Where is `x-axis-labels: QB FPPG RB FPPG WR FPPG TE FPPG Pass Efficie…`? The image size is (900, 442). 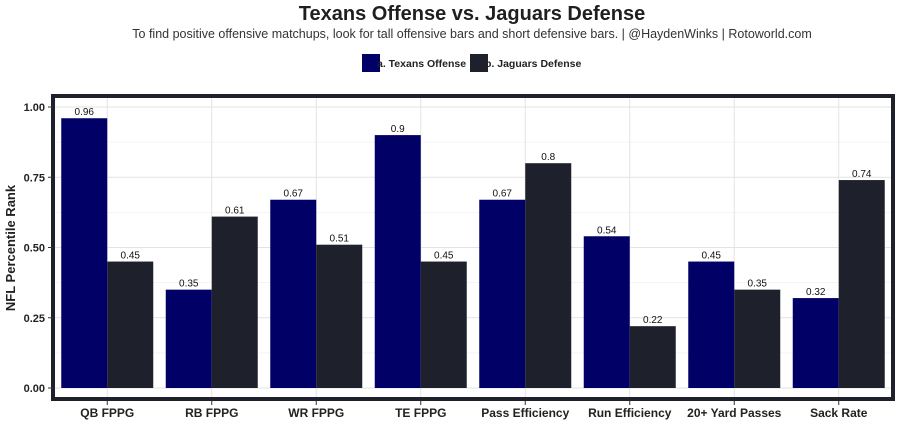 x-axis-labels: QB FPPG RB FPPG WR FPPG TE FPPG Pass Efficie… is located at coordinates (474, 410).